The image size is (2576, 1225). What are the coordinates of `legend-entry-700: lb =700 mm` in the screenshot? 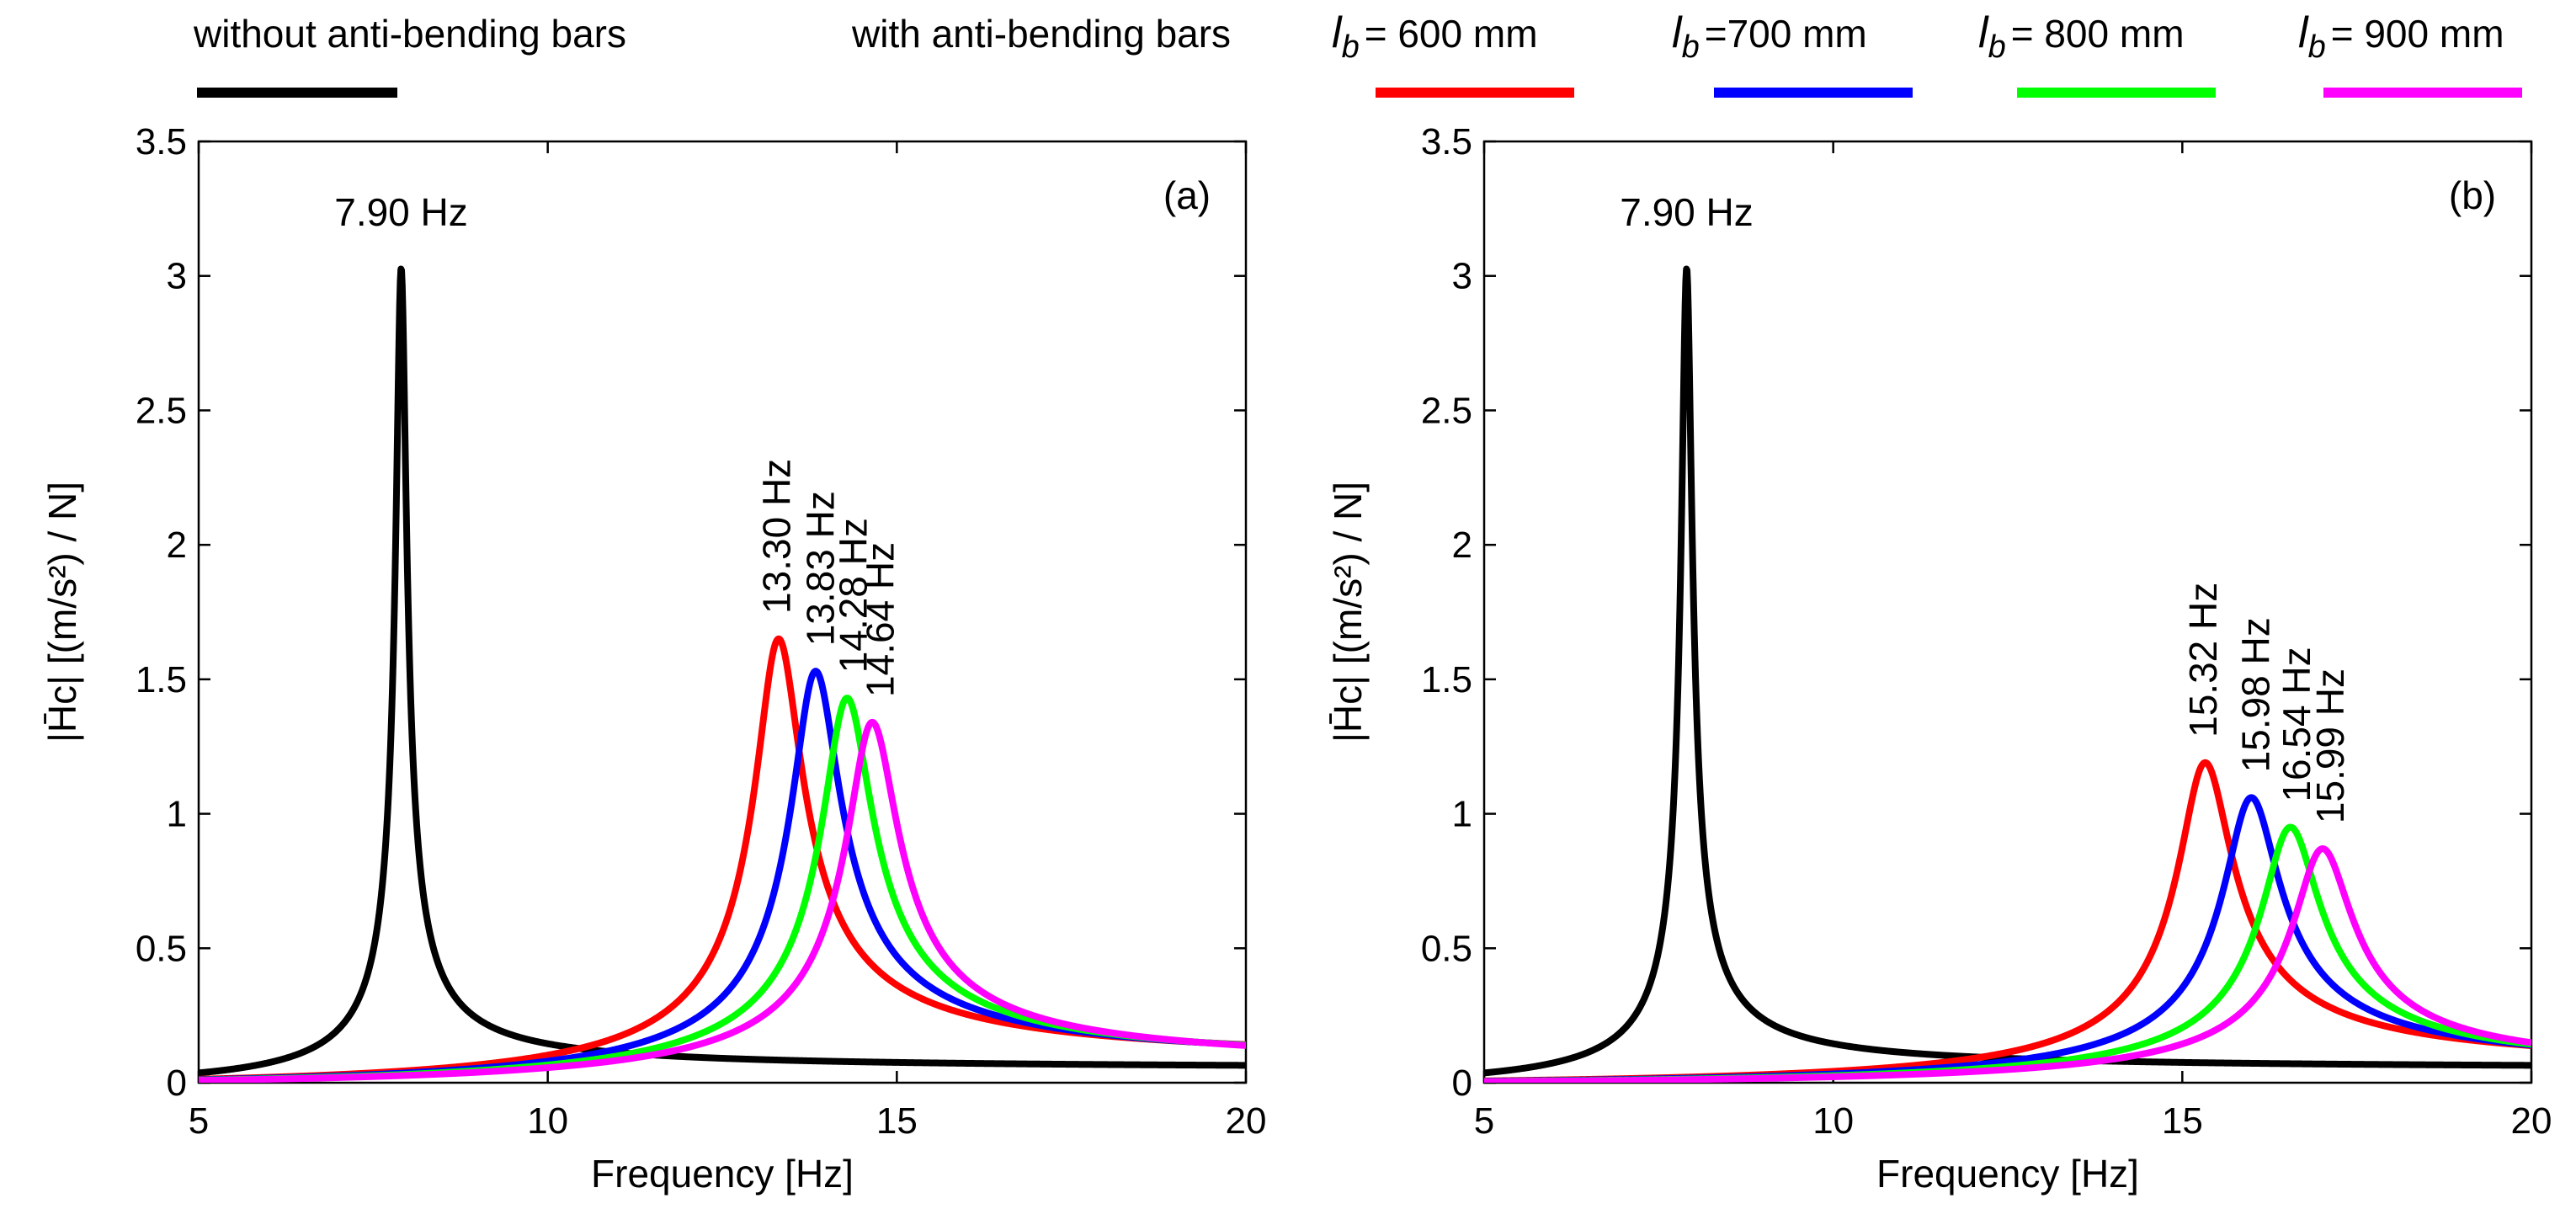 It's located at (1793, 53).